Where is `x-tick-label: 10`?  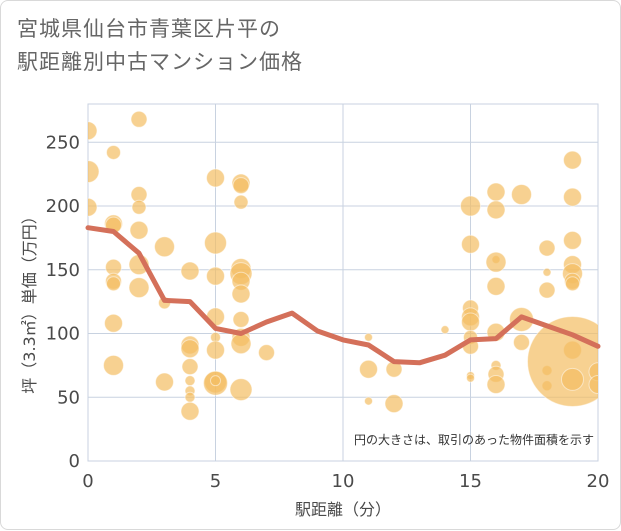
x-tick-label: 10 is located at coordinates (343, 481).